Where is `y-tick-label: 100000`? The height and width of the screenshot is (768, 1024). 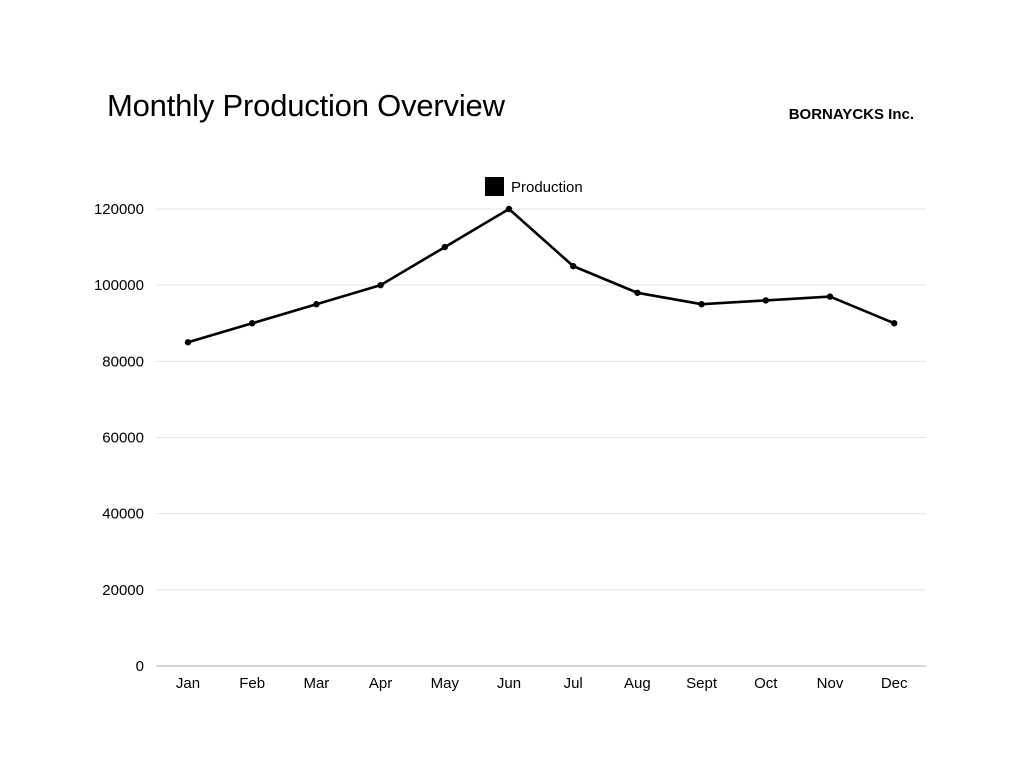
y-tick-label: 100000 is located at coordinates (119, 285).